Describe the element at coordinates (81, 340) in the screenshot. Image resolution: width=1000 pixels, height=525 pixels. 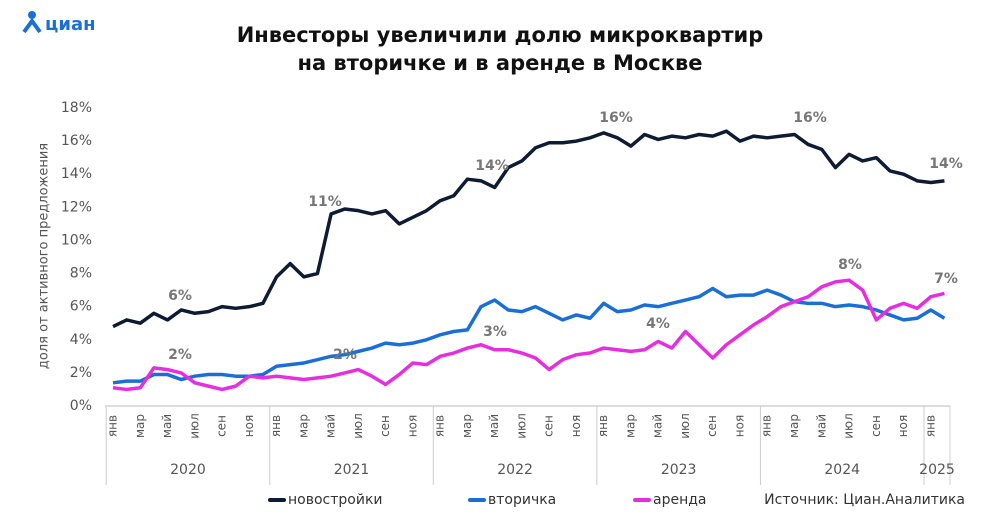
I see `y-tick-label: 4%` at that location.